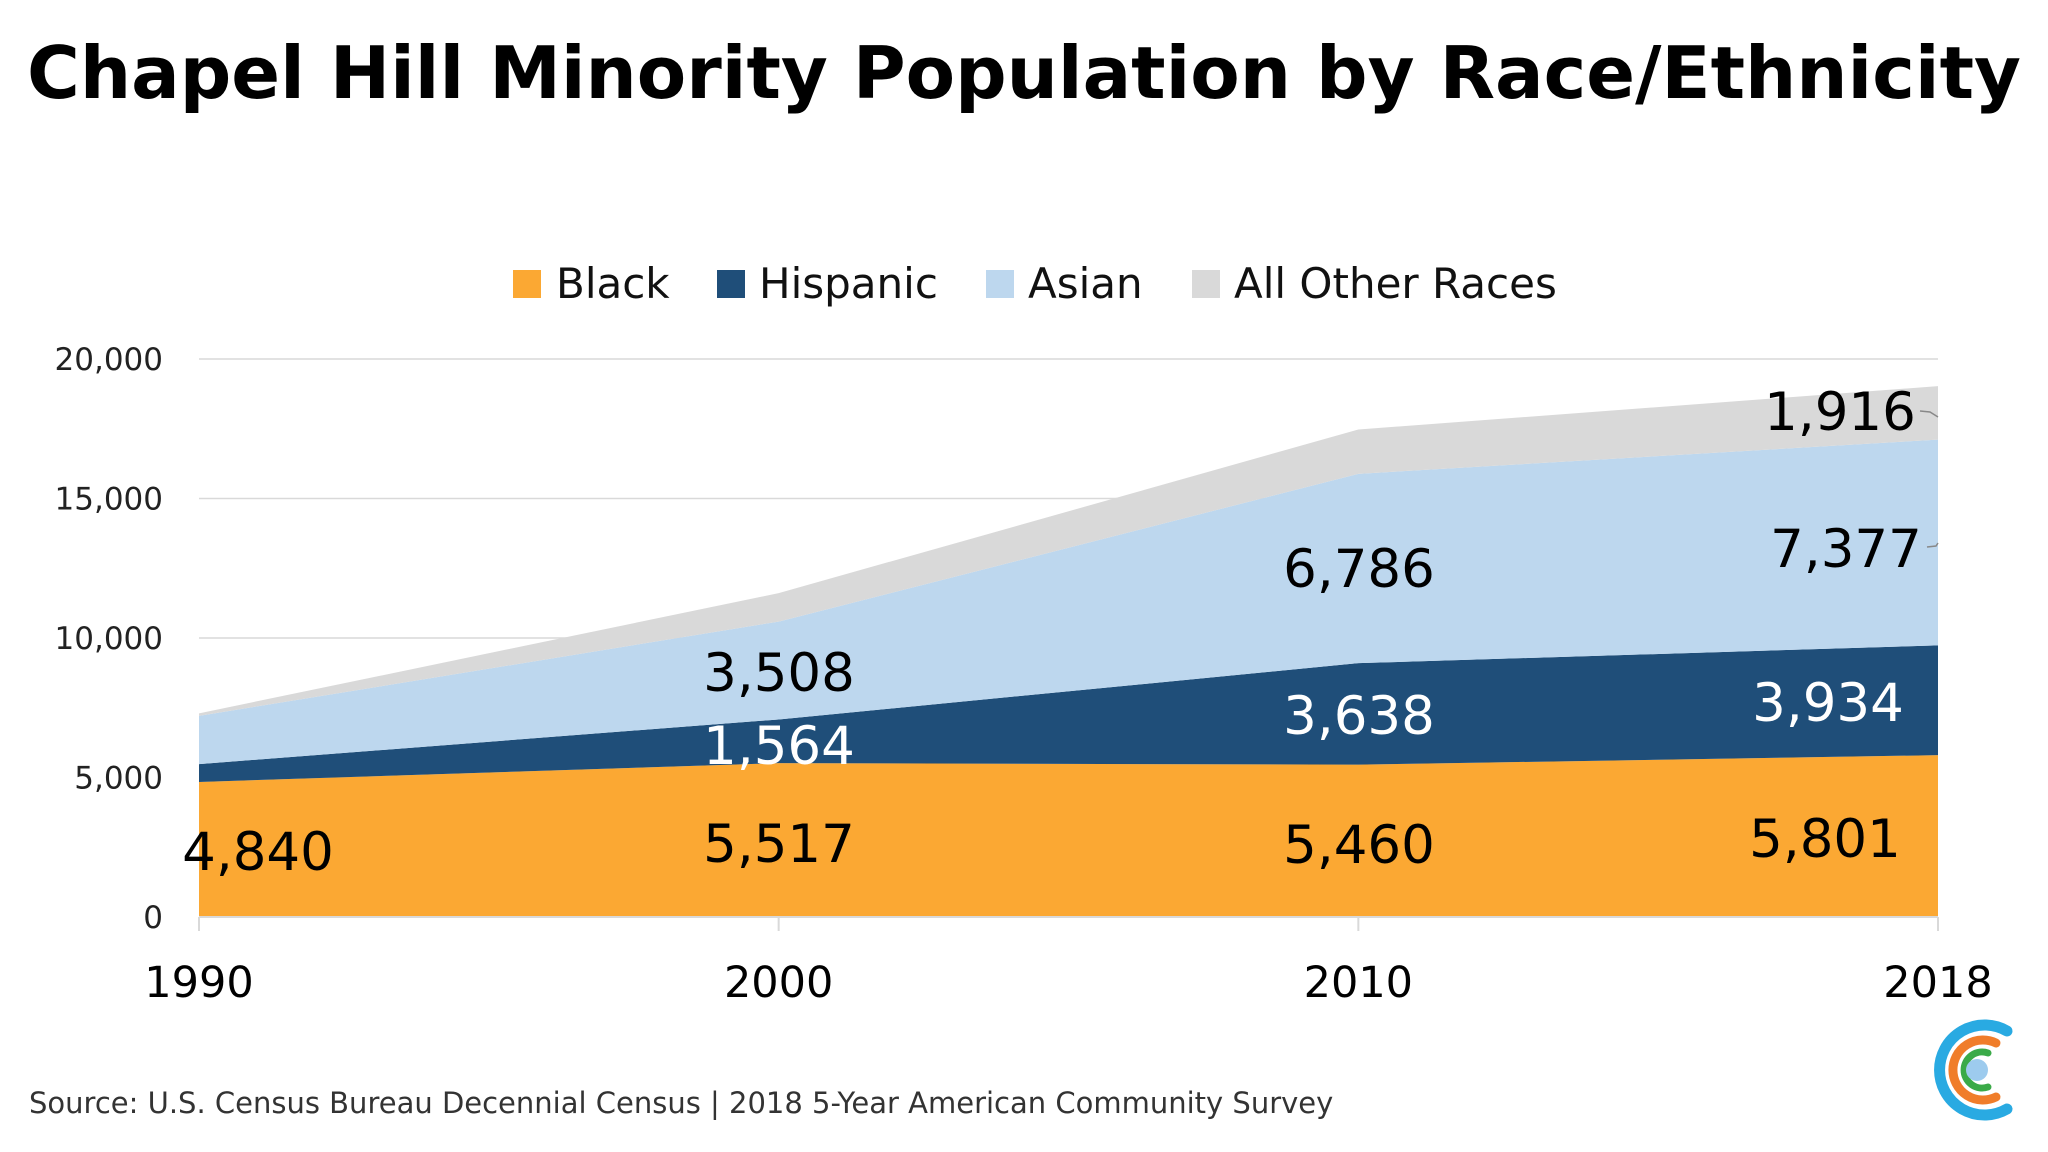 This screenshot has width=2048, height=1152. I want to click on data-label: 6,786, so click(1359, 569).